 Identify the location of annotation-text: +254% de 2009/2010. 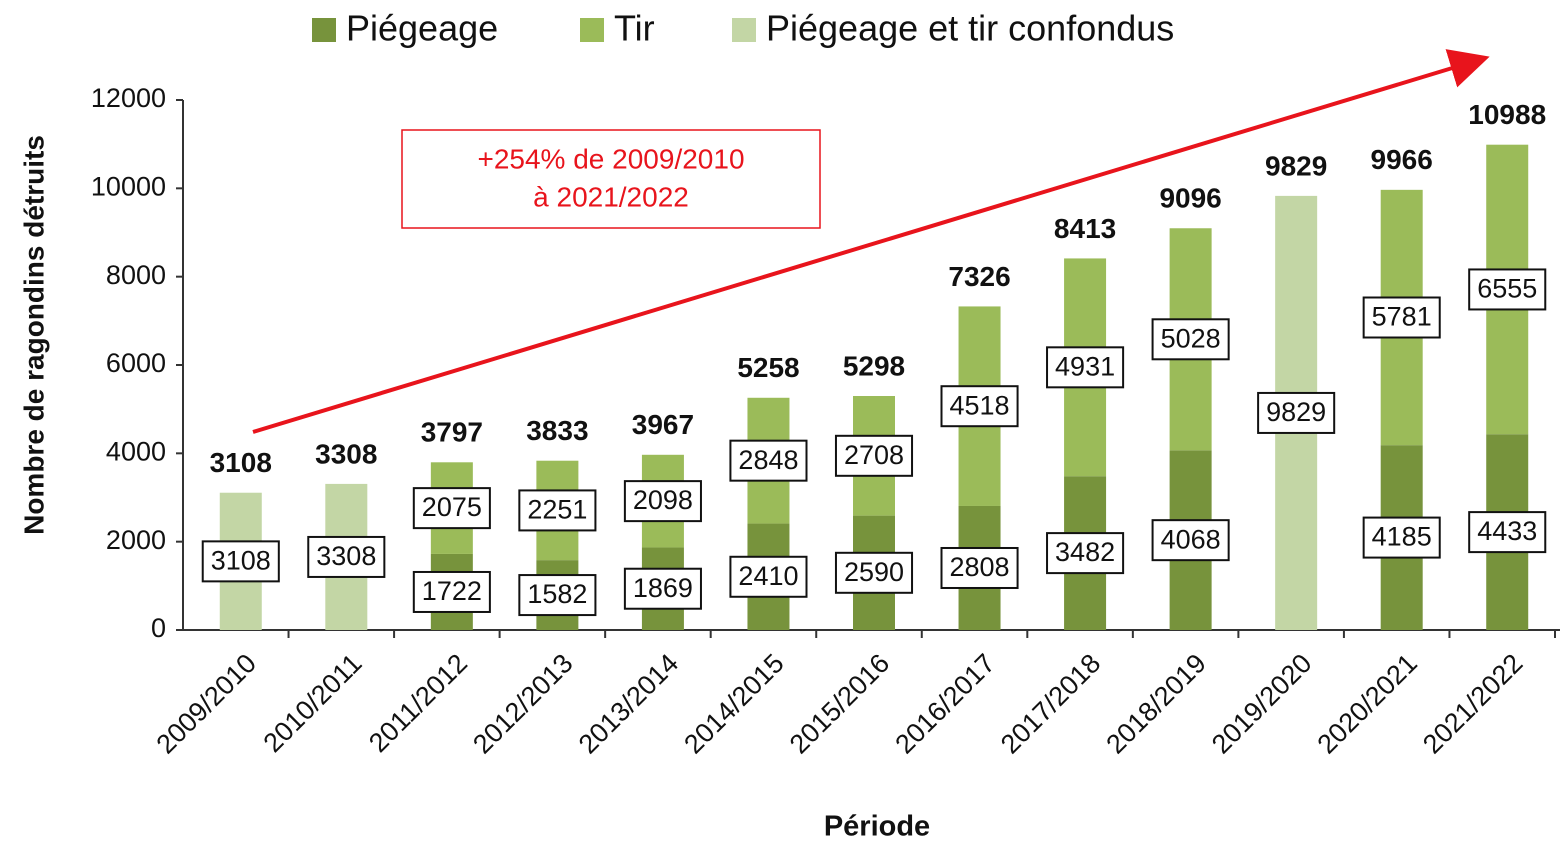
(610, 158).